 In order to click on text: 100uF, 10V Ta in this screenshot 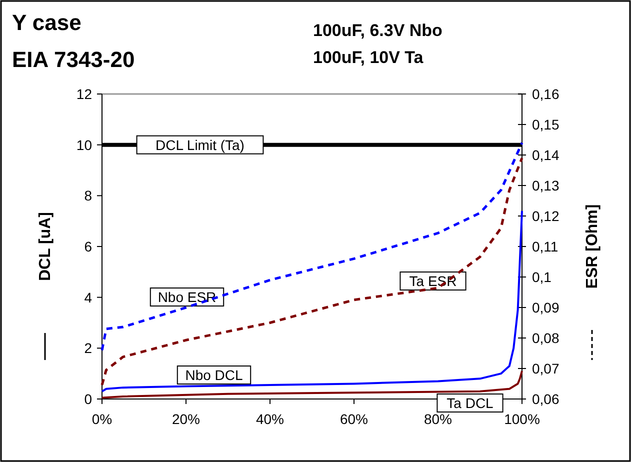, I will do `click(368, 57)`.